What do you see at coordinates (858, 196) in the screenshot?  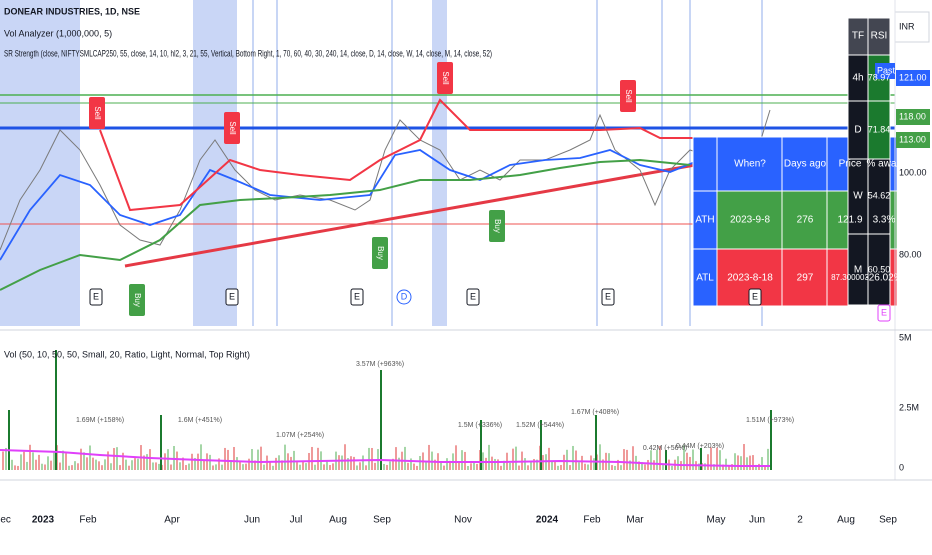 I see `rsi-cell: W` at bounding box center [858, 196].